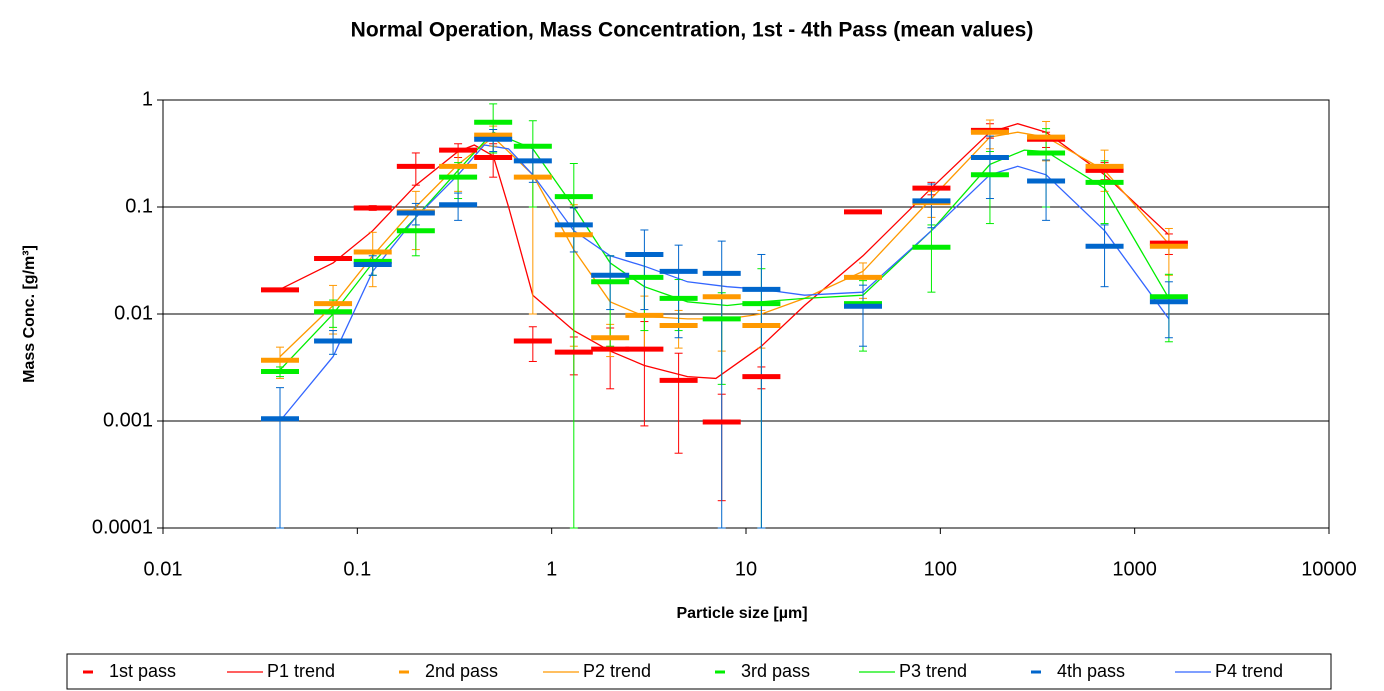  What do you see at coordinates (1329, 569) in the screenshot?
I see `x-tick-label: 10000` at bounding box center [1329, 569].